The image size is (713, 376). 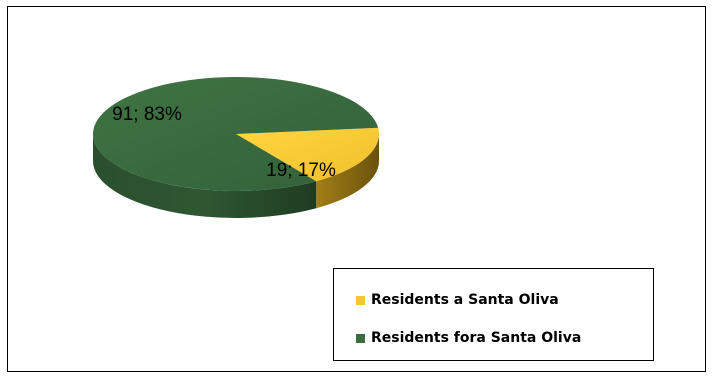 I want to click on data-label-residents-fora-santa-oliva: 91; 83%, so click(x=147, y=114).